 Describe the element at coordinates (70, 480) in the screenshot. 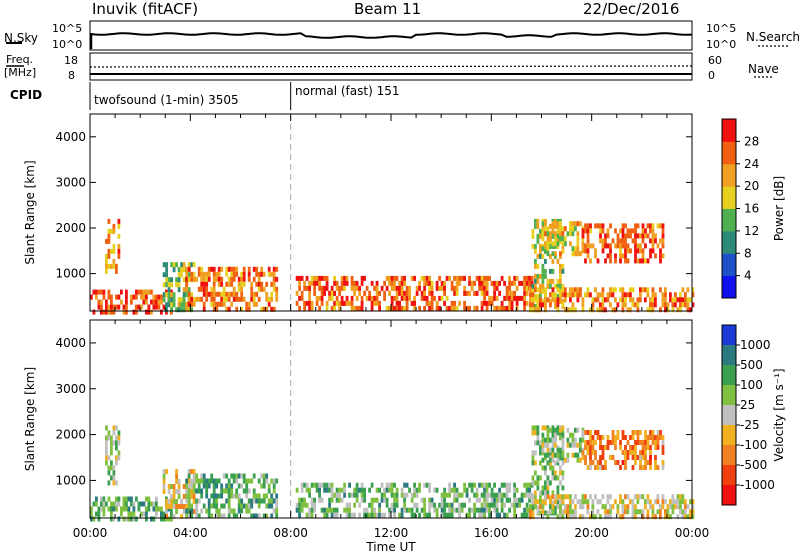

I see `velocity-y-tick-label: 1000` at that location.